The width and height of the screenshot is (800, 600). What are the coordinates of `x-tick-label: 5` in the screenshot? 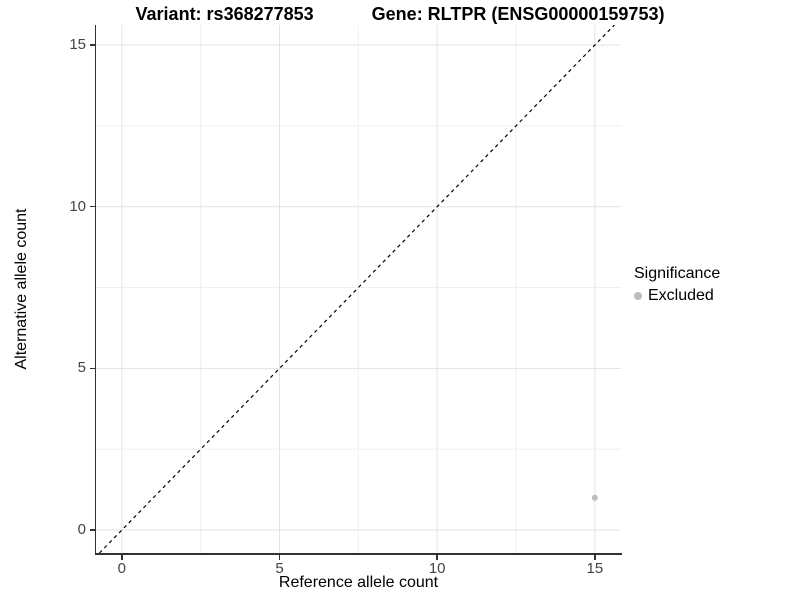 It's located at (279, 568).